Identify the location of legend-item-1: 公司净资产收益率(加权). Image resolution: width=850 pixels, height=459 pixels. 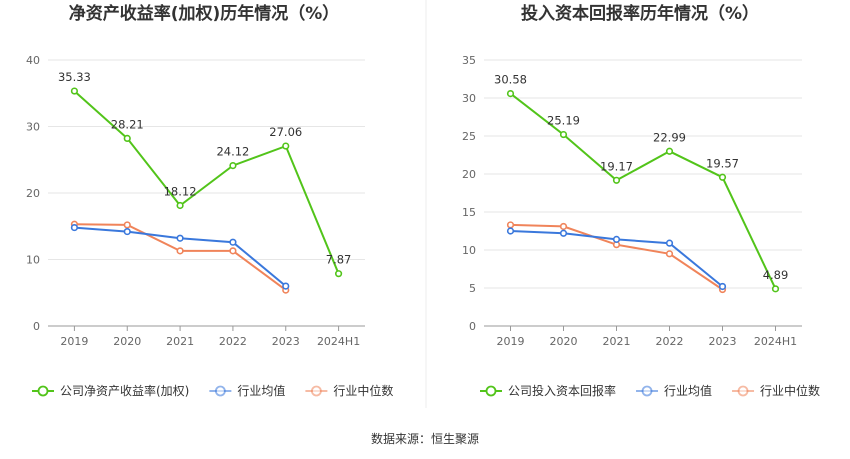
(110, 390).